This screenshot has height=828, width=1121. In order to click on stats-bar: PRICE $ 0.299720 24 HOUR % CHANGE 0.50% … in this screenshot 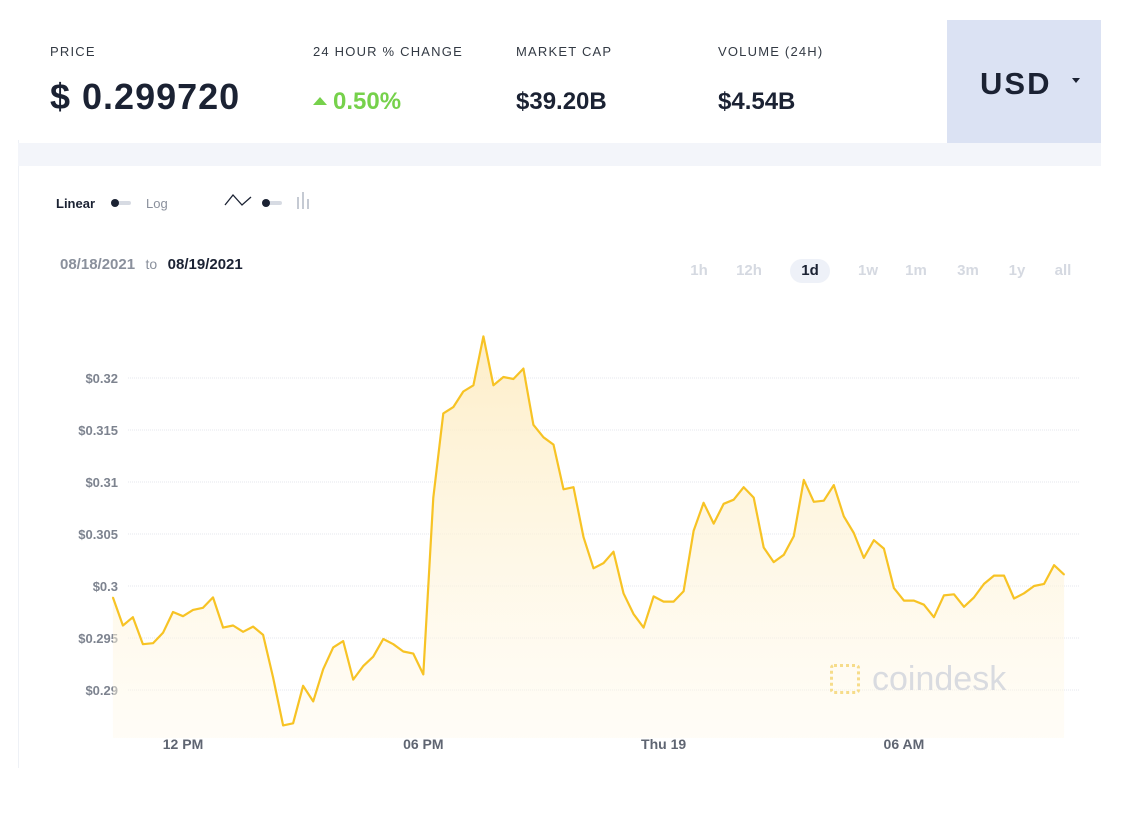, I will do `click(488, 81)`.